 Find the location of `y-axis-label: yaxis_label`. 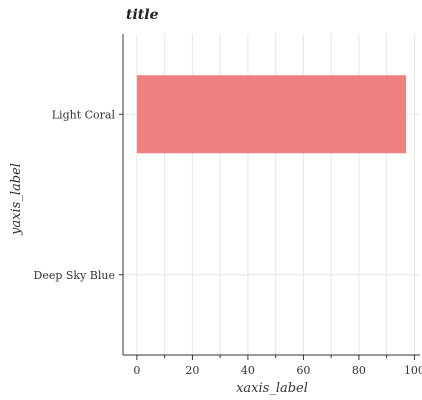

y-axis-label: yaxis_label is located at coordinates (16, 199).